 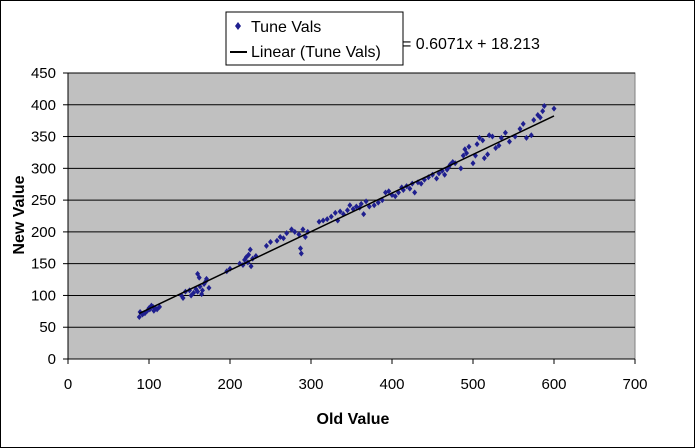 I want to click on legend-box, so click(x=314, y=38).